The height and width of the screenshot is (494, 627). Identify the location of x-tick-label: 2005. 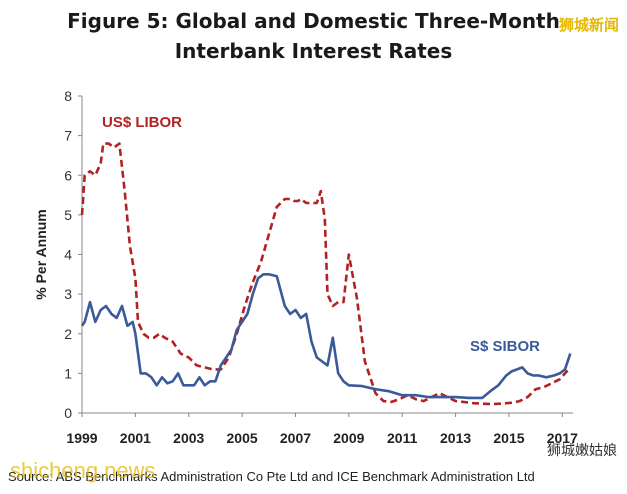
(242, 438).